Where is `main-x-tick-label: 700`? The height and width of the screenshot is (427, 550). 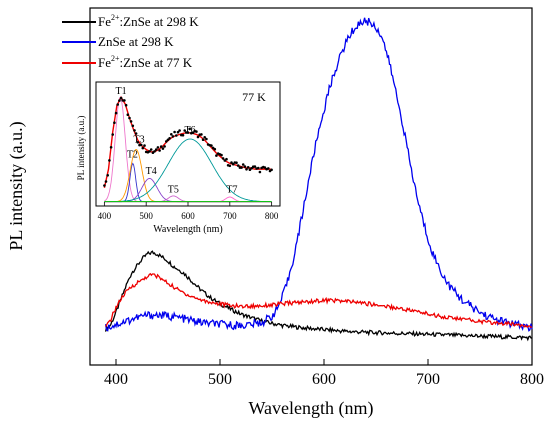 main-x-tick-label: 700 is located at coordinates (428, 379).